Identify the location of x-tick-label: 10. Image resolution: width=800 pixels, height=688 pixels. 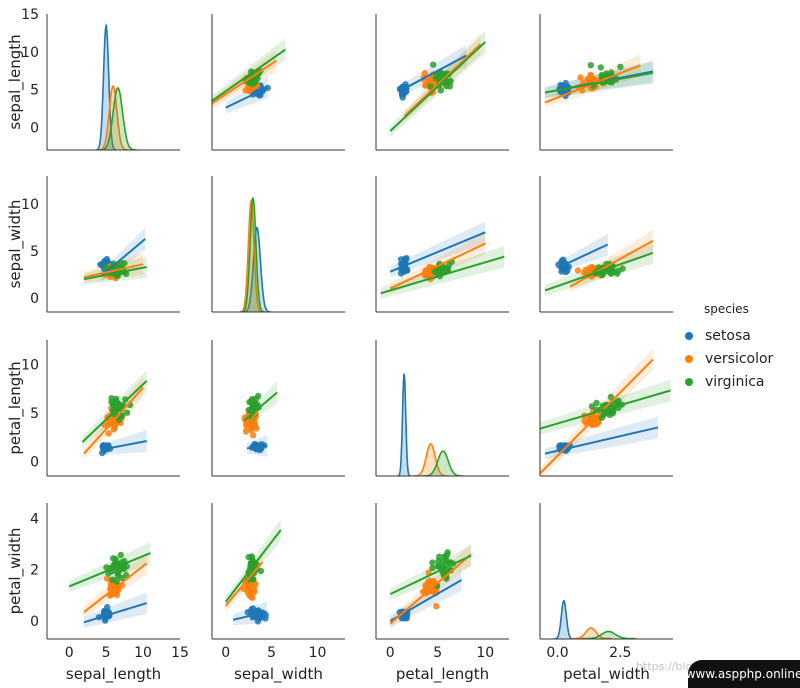
(485, 653).